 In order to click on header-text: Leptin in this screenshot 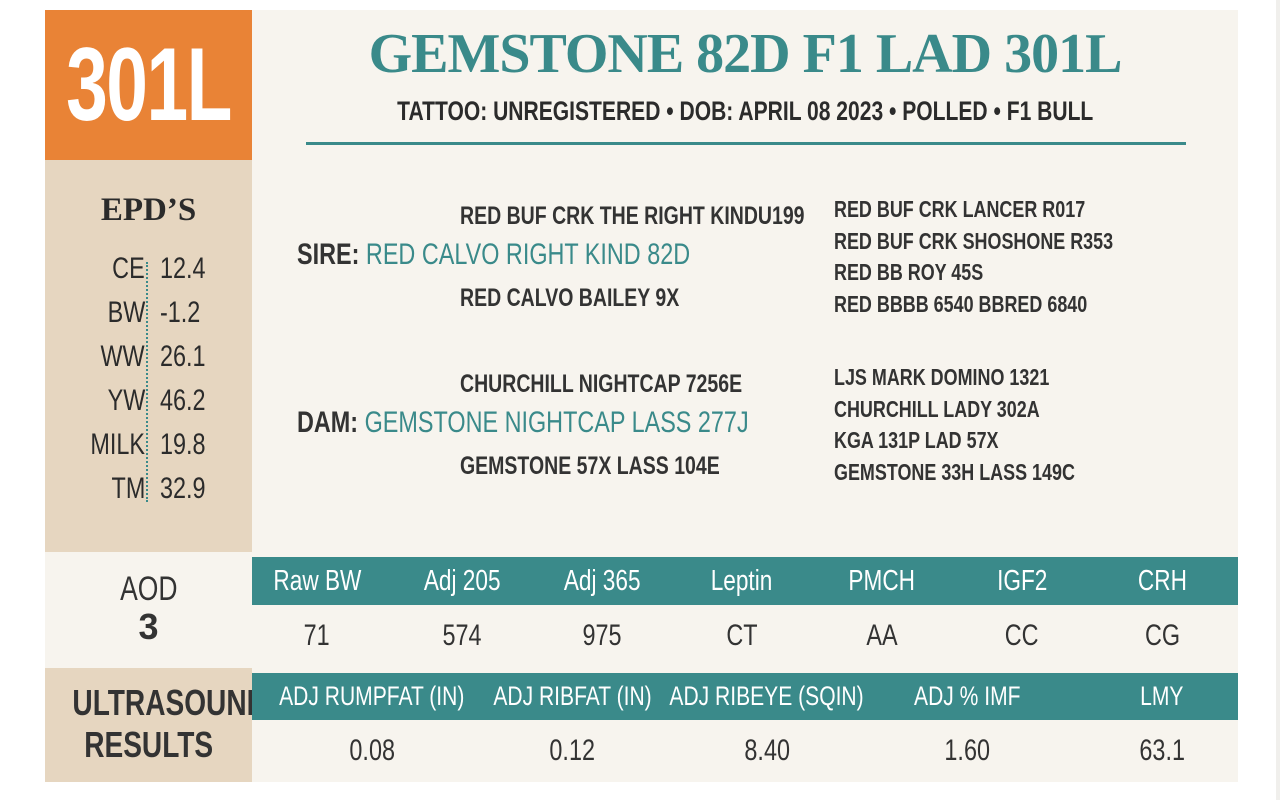, I will do `click(742, 580)`.